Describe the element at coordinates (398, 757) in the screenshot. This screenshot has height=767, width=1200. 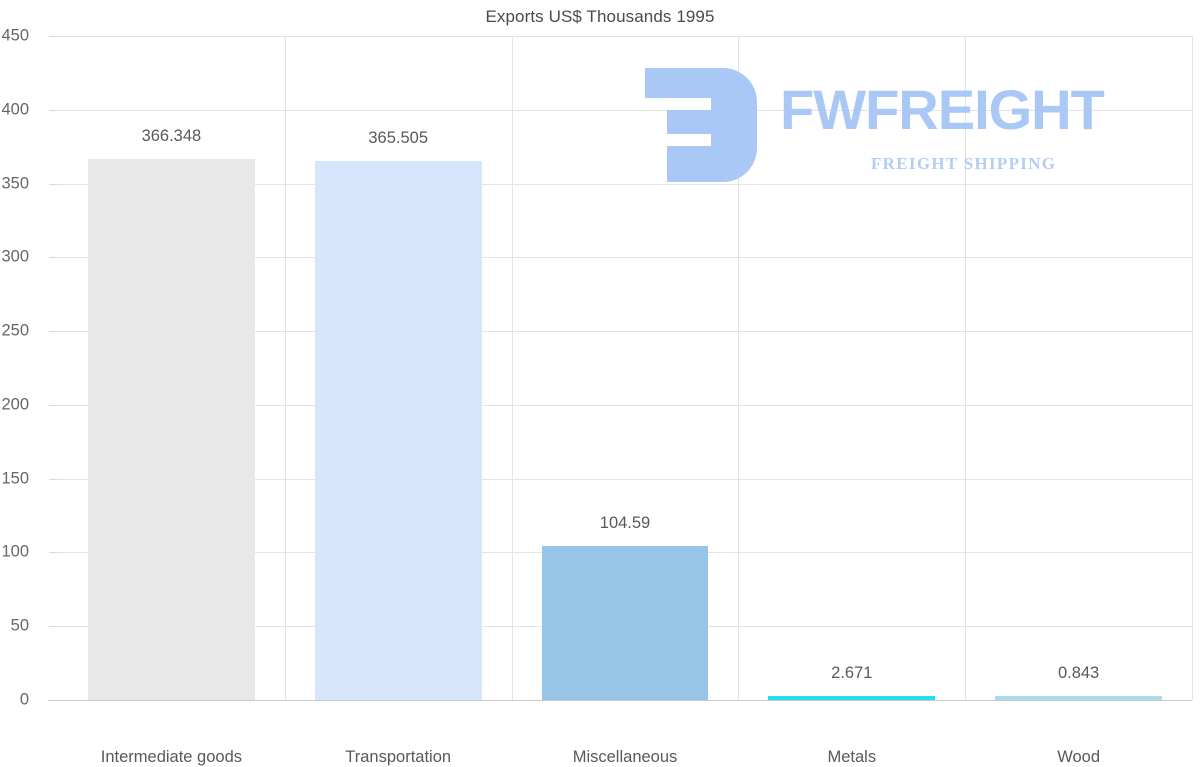
I see `x-axis-tick-label: Transportation` at that location.